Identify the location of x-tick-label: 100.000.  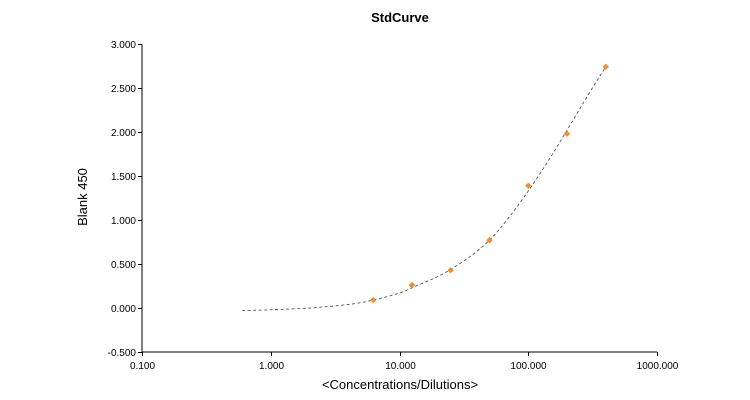
(528, 366).